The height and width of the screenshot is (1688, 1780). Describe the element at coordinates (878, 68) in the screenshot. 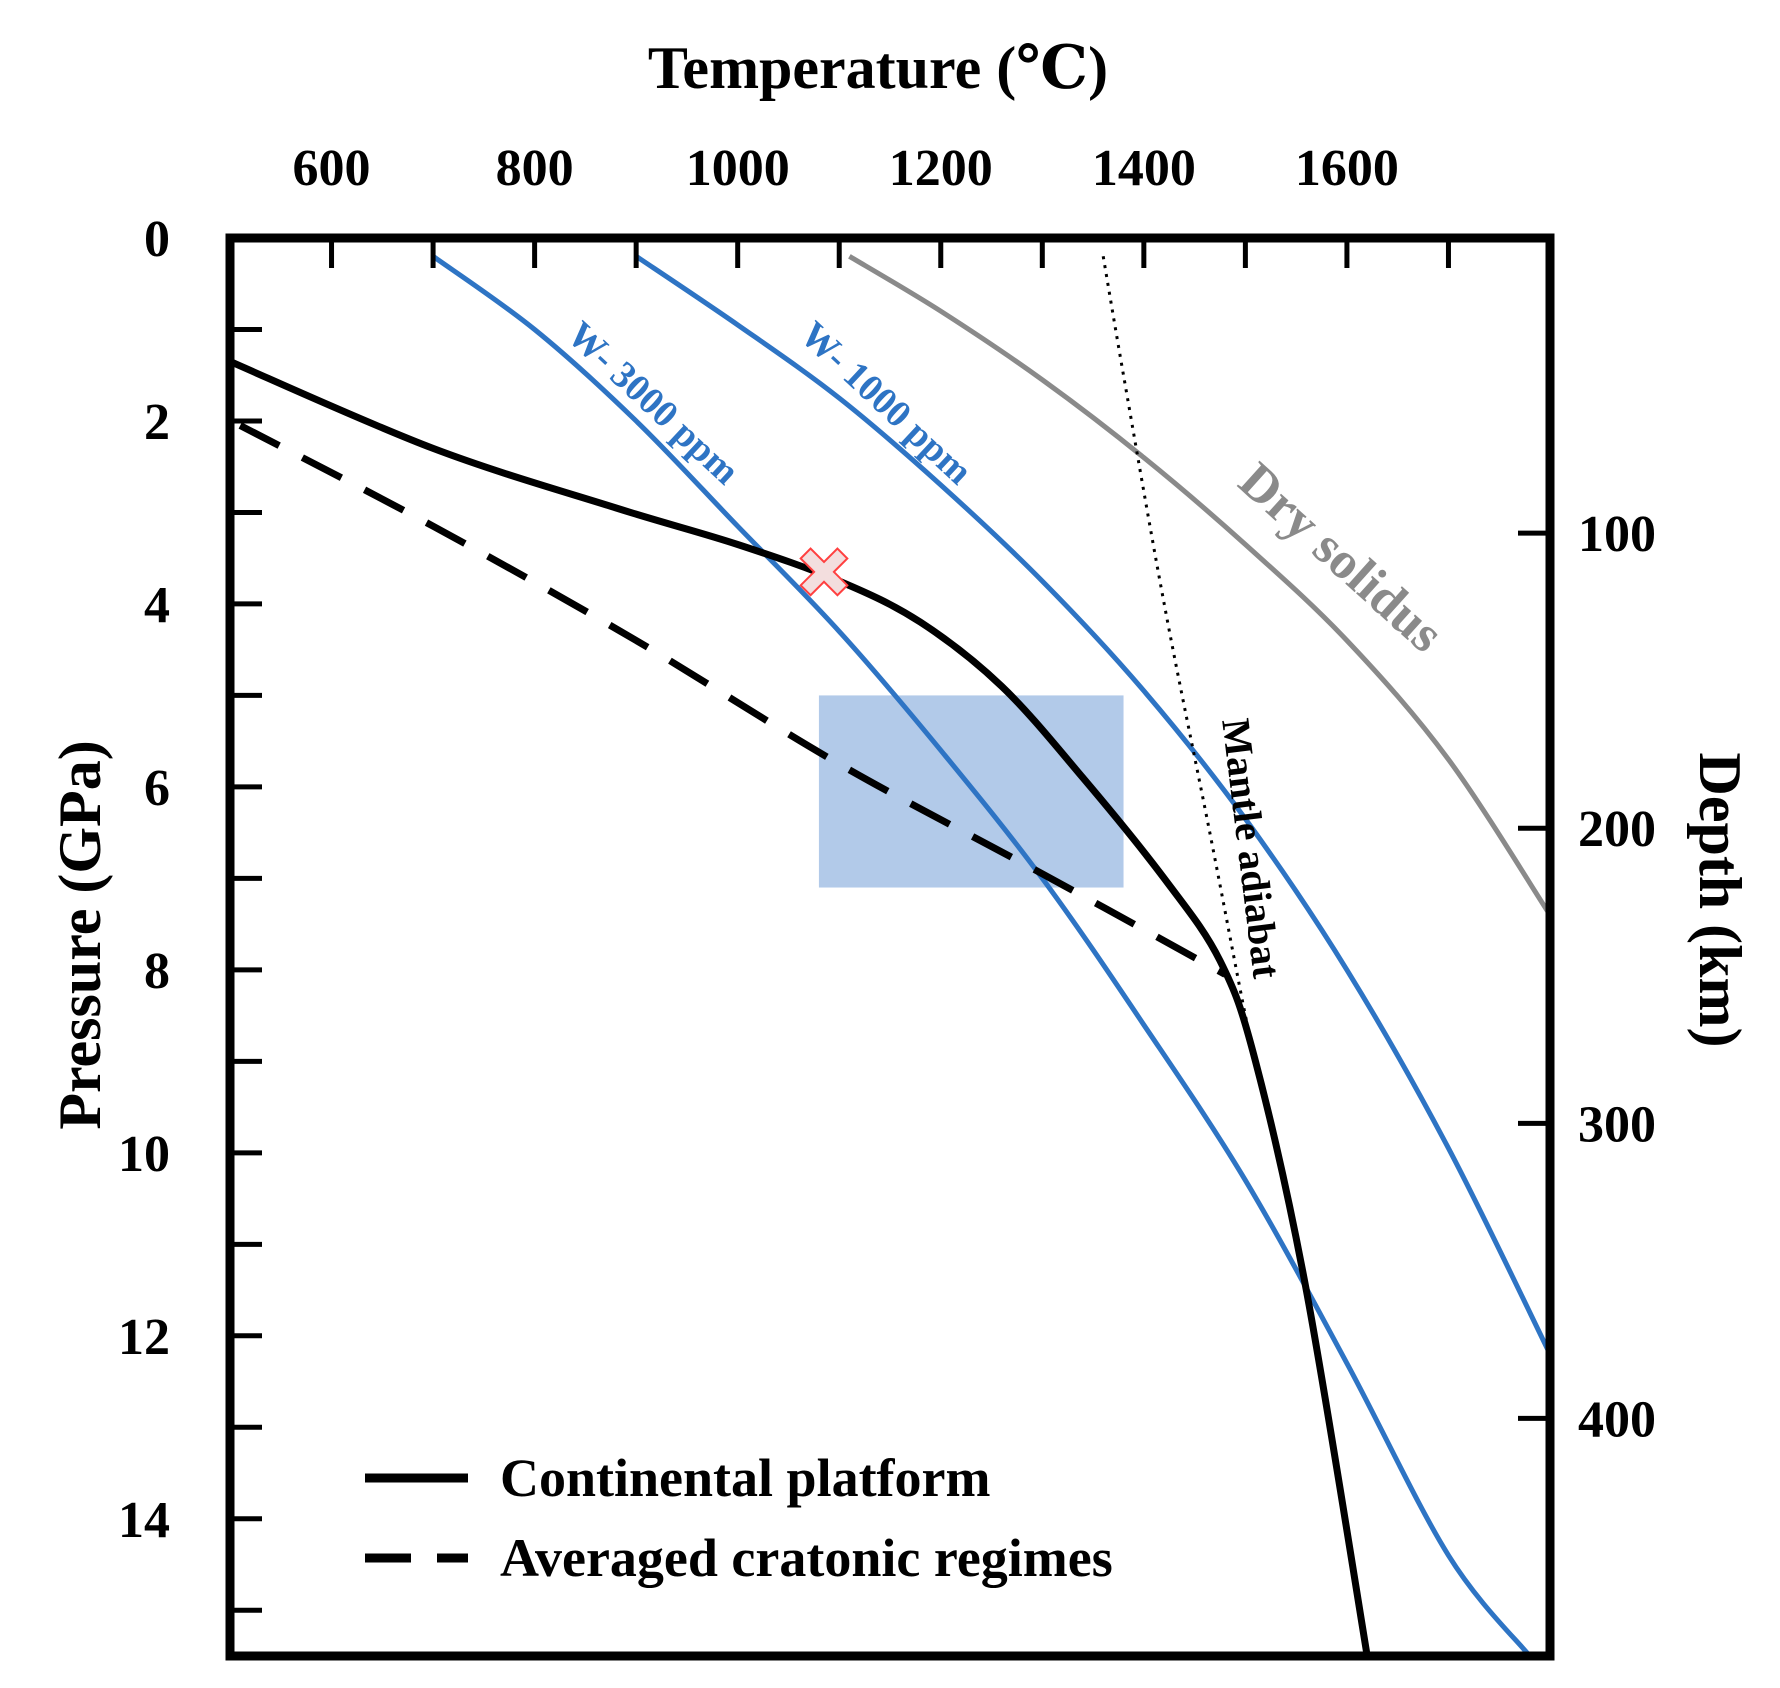

I see `x-axis-title: Temperature (℃)` at that location.